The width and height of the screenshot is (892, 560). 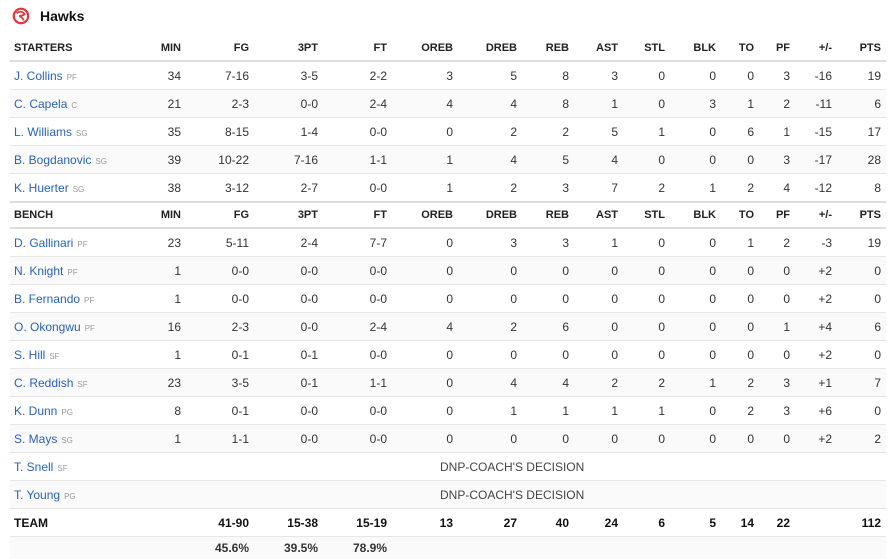 What do you see at coordinates (816, 382) in the screenshot?
I see `stat-plus-minus: +1` at bounding box center [816, 382].